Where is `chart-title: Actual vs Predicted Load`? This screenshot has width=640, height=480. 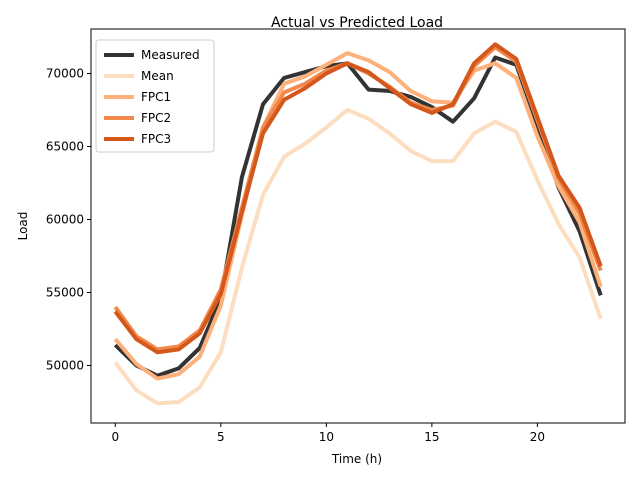 chart-title: Actual vs Predicted Load is located at coordinates (357, 23).